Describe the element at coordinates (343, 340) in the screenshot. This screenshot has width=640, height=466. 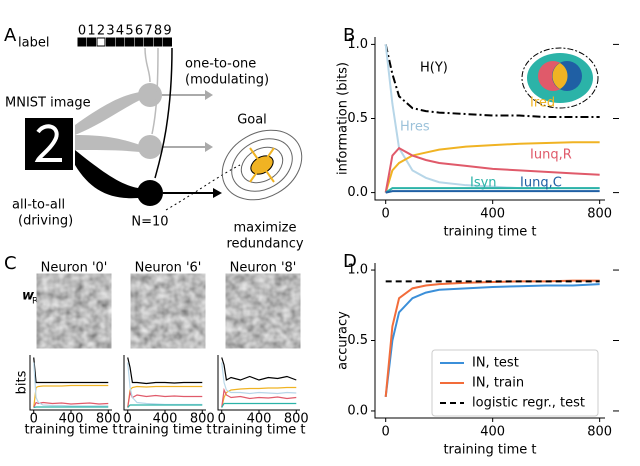
I see `y-axis-label: accuracy` at that location.